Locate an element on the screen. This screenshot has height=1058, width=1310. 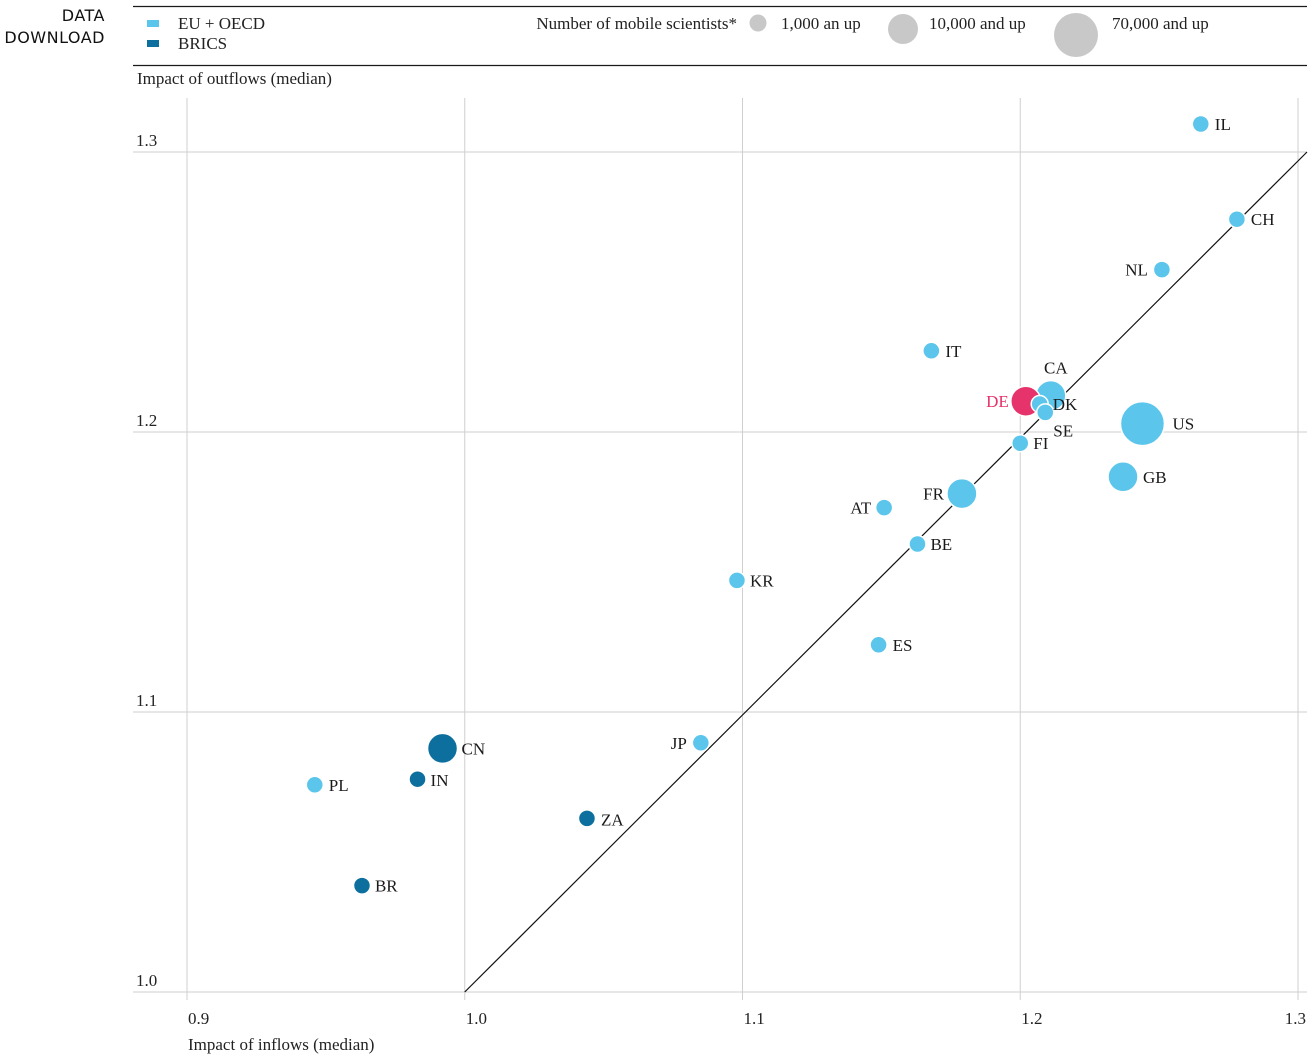
point-label-se: SE is located at coordinates (1063, 430).